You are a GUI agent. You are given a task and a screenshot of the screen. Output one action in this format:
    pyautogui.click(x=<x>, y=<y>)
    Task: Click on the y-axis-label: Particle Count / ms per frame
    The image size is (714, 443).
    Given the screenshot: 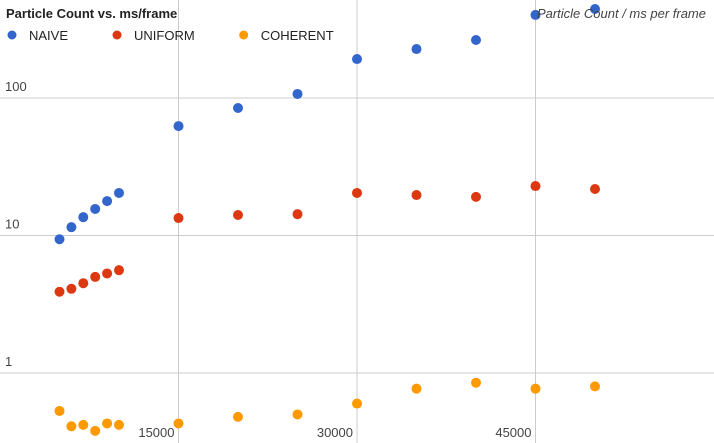 What is the action you would take?
    pyautogui.click(x=621, y=13)
    